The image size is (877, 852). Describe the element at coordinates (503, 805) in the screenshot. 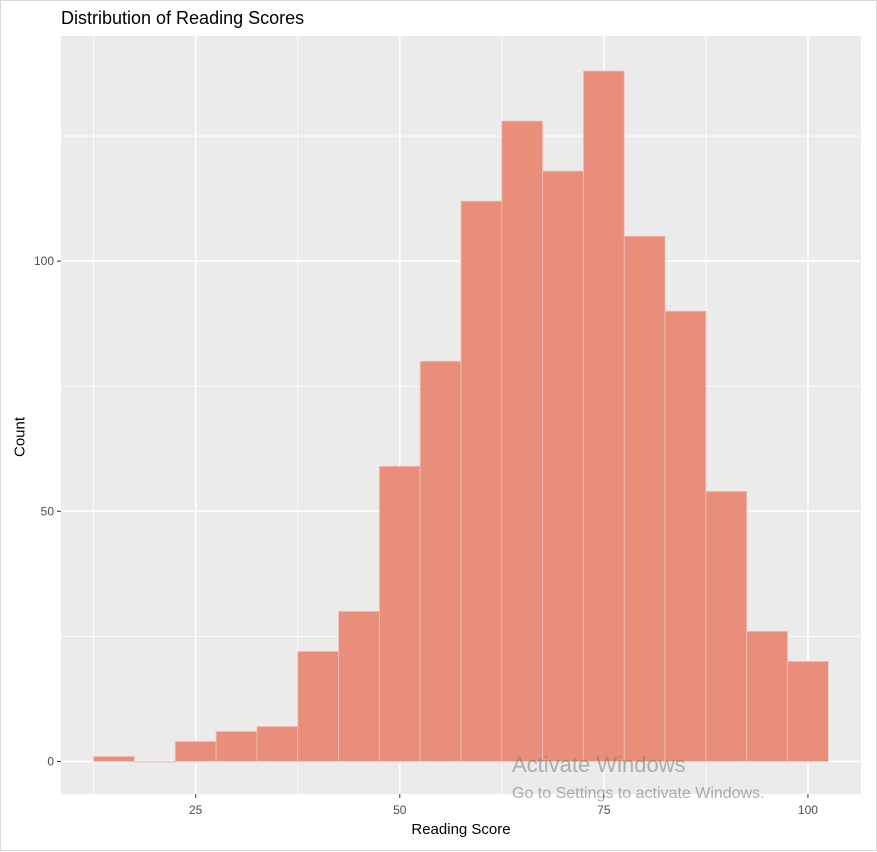

I see `x-axis: 25 50 75 100` at that location.